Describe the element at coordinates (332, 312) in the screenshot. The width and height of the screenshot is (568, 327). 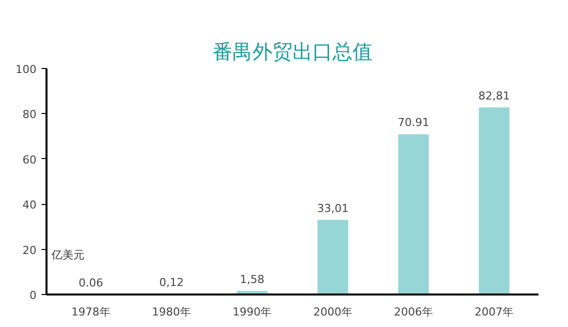
I see `x-tick-label: 2000年` at that location.